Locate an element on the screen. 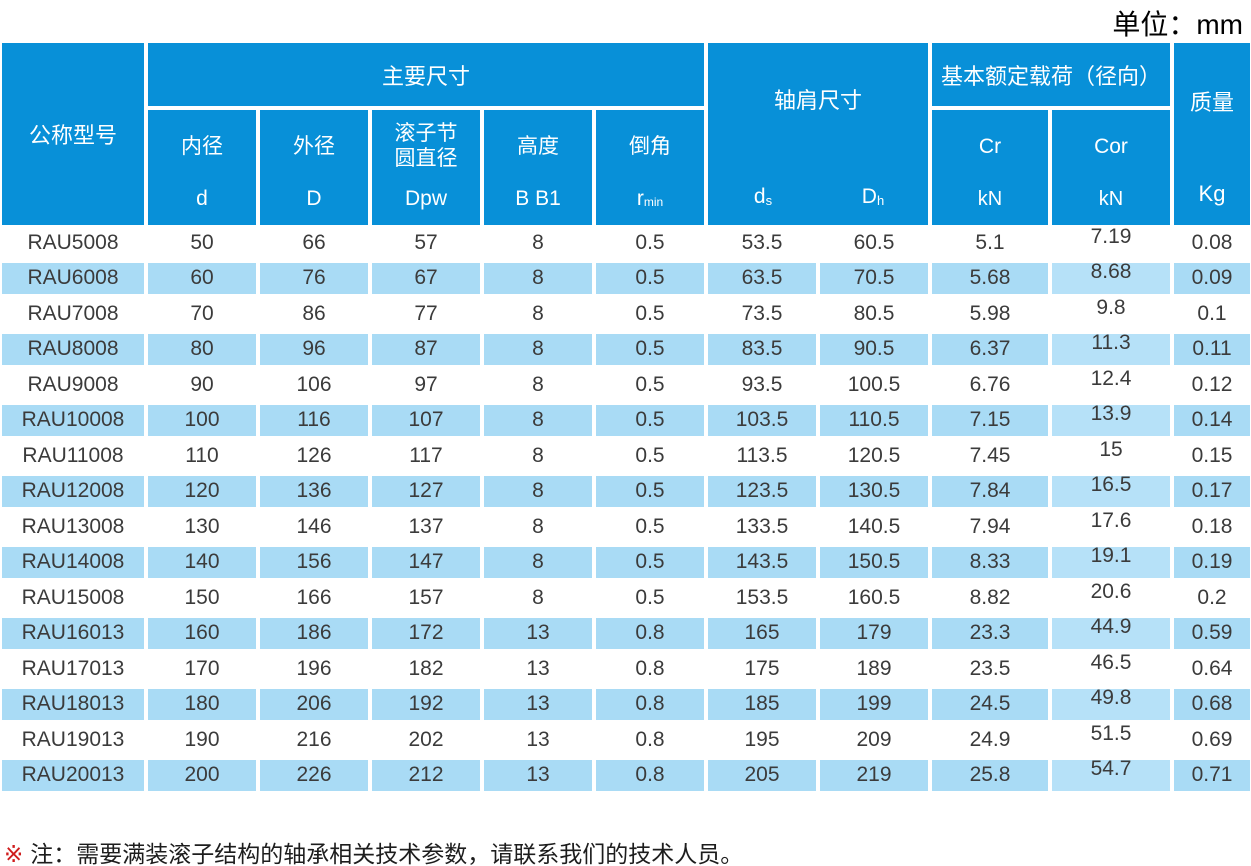 The image size is (1251, 866). value-cell: 44.9 is located at coordinates (1111, 633).